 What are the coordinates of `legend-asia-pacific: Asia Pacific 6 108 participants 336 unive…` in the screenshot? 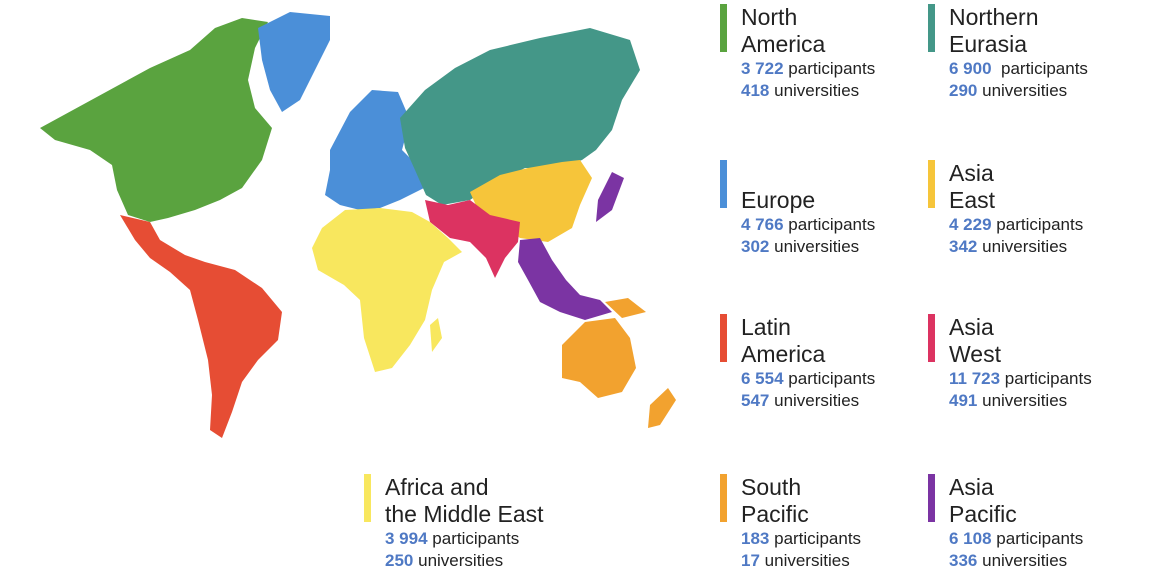 It's located at (1005, 523).